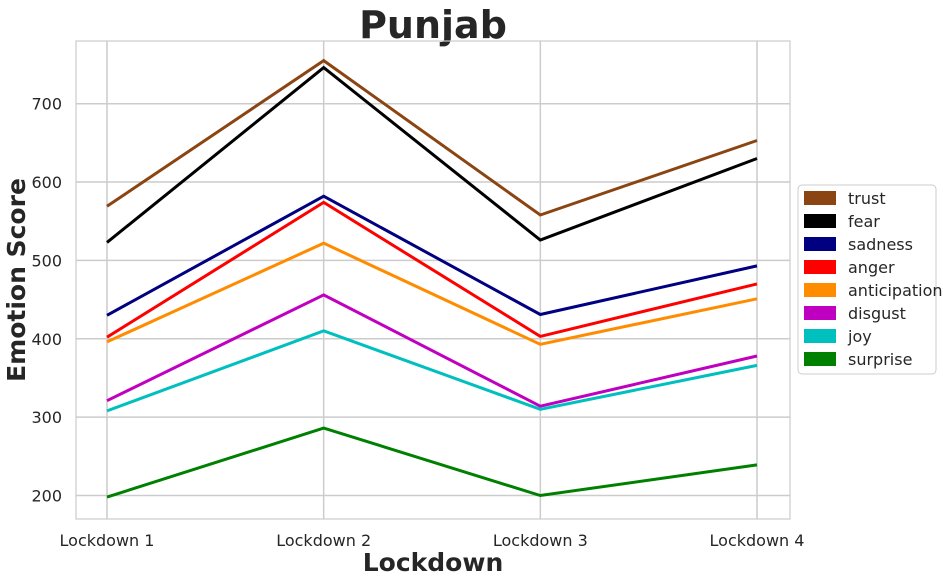  What do you see at coordinates (867, 198) in the screenshot?
I see `legend-label-trust: trust` at bounding box center [867, 198].